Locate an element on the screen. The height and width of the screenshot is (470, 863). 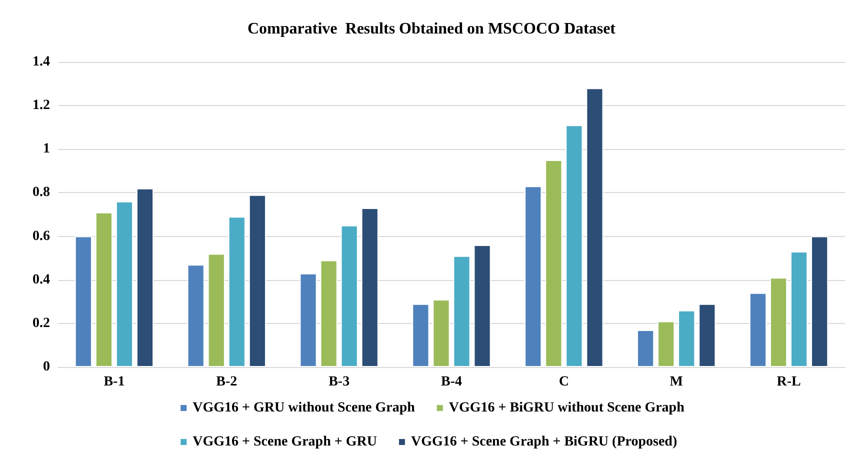
x-tick-label: B-3 is located at coordinates (339, 382).